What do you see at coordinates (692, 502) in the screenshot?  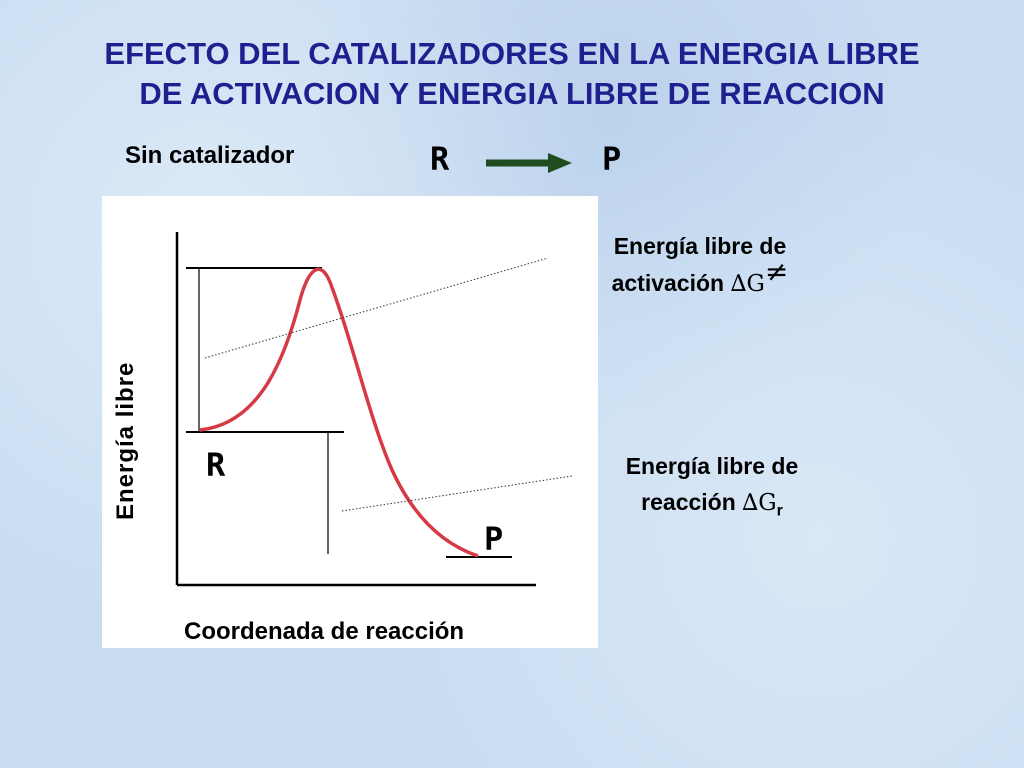 I see `reaction-callout-text: reacción` at bounding box center [692, 502].